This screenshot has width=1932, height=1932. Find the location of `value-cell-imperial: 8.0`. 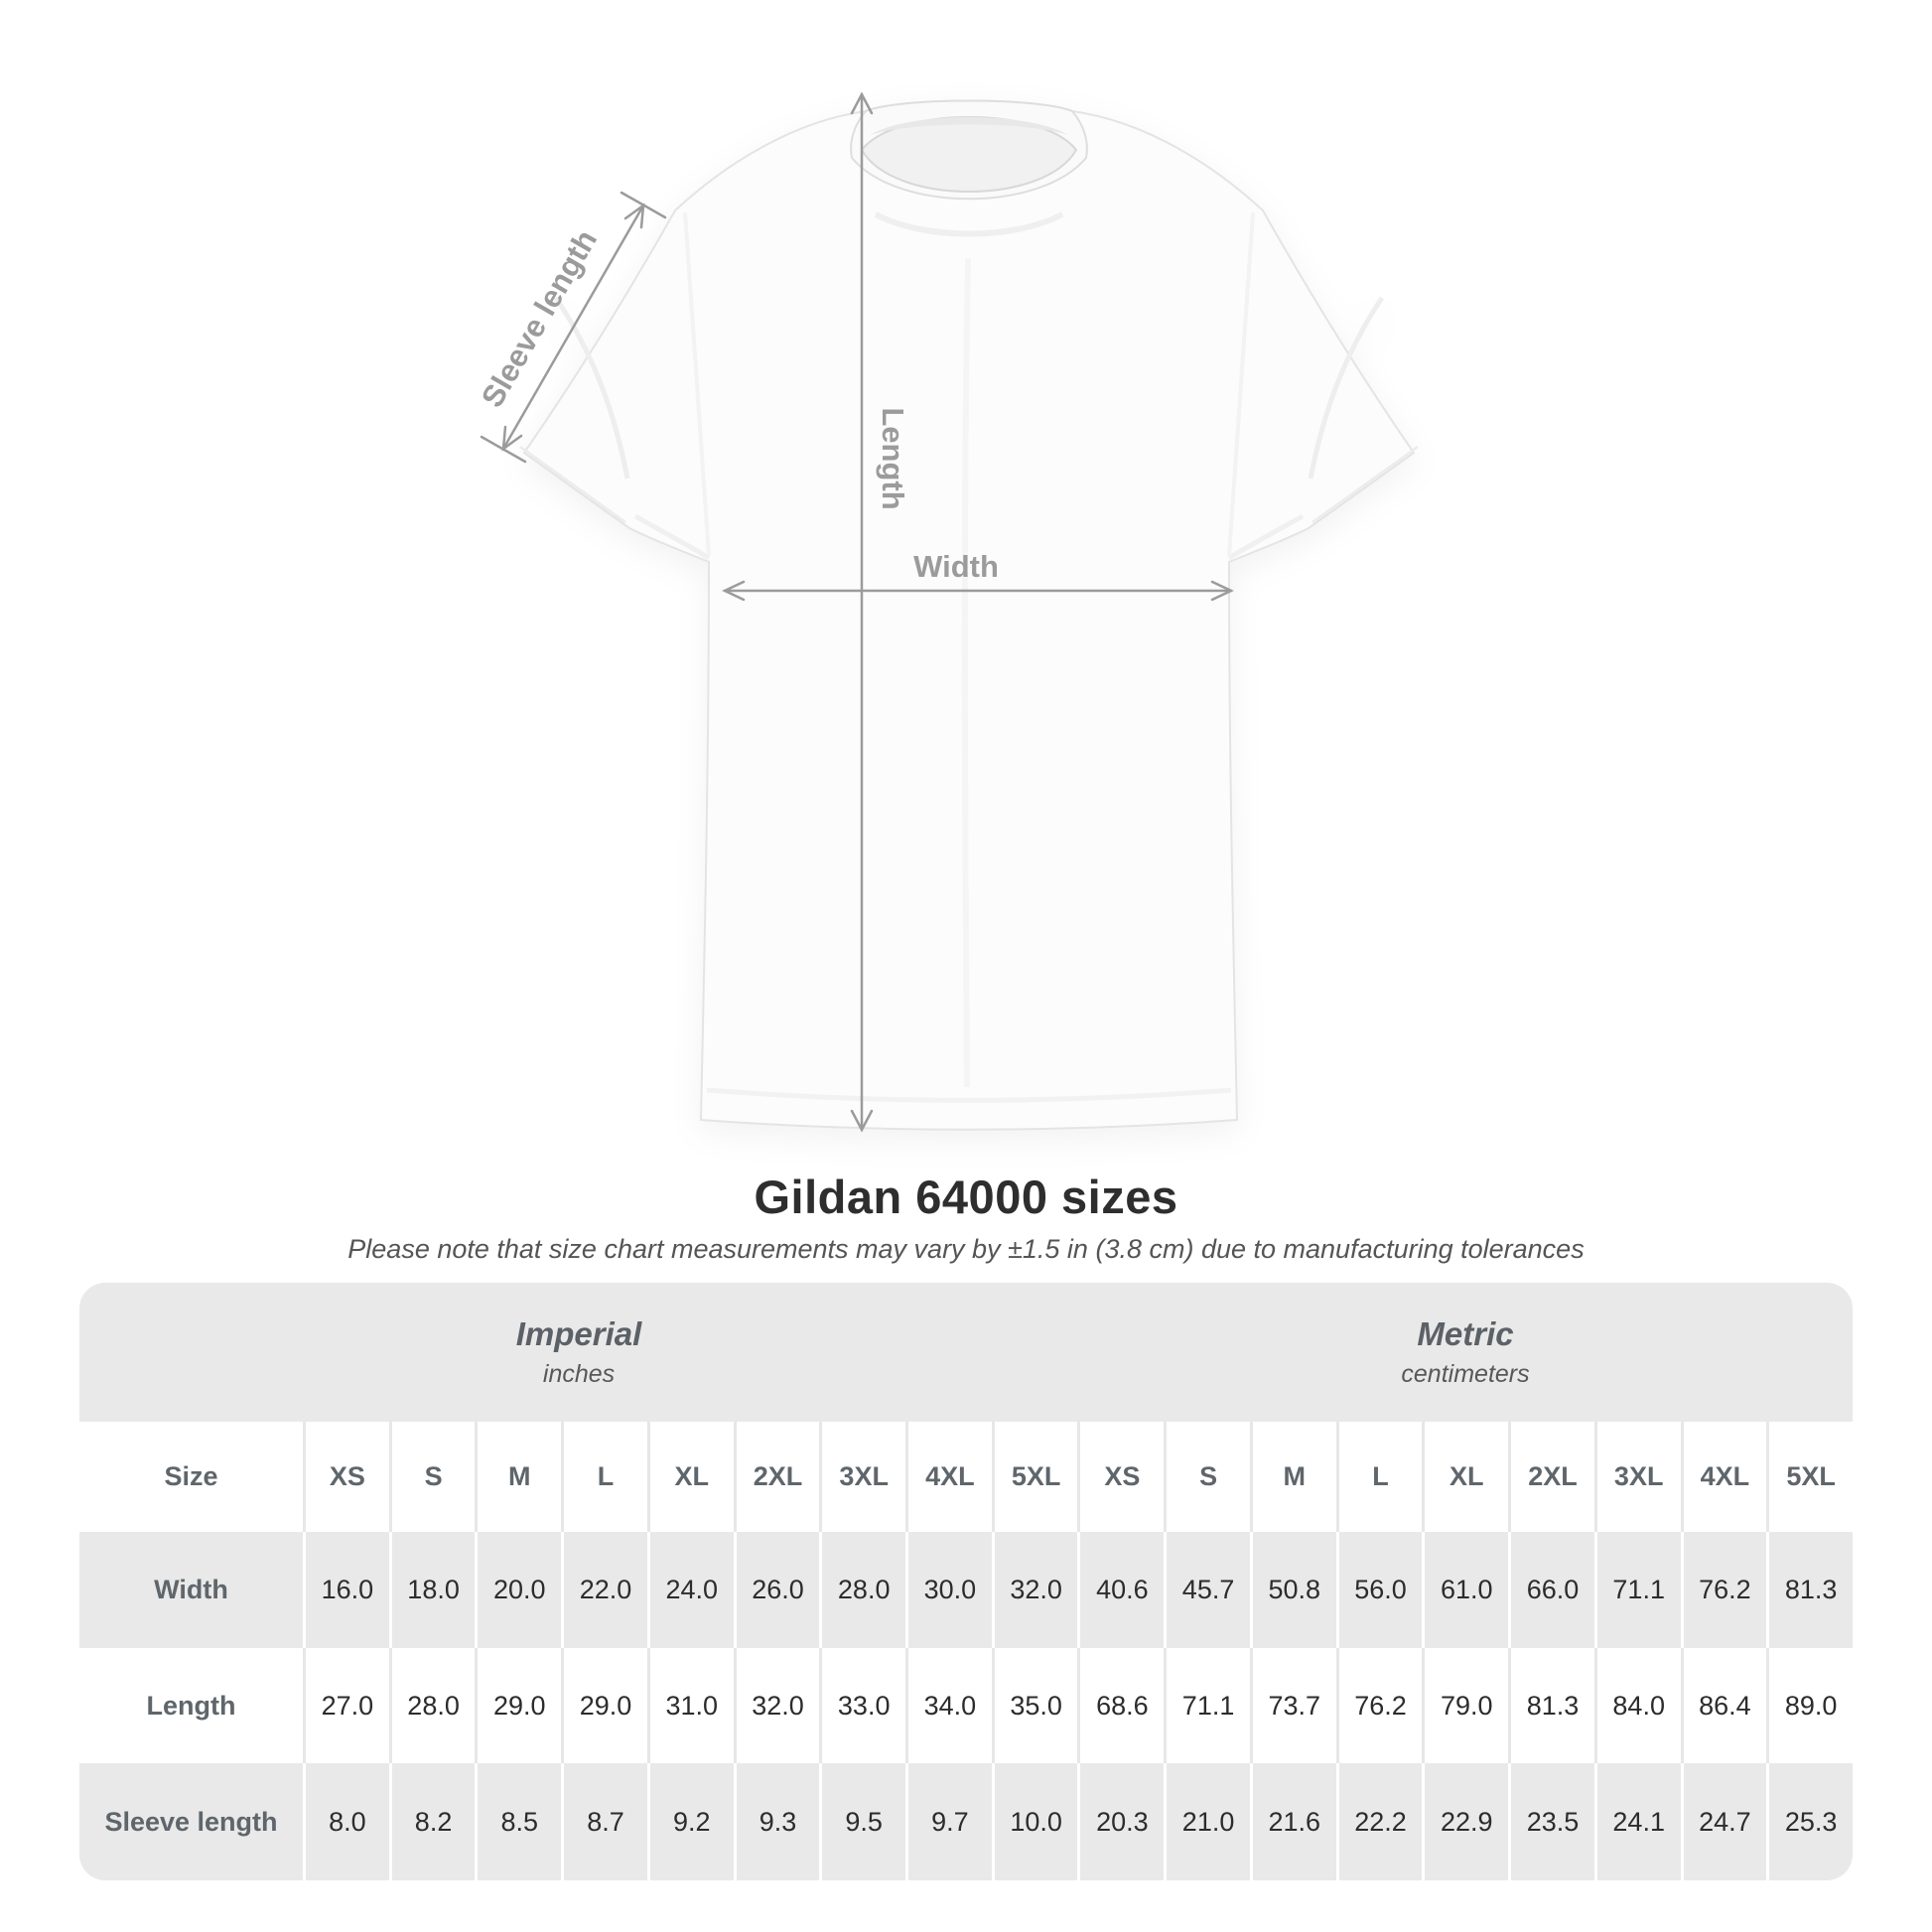

value-cell-imperial: 8.0 is located at coordinates (348, 1822).